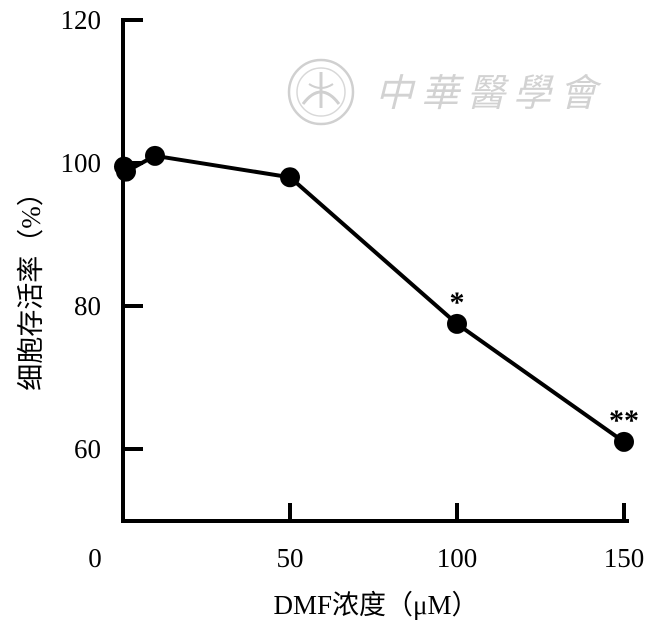 This screenshot has width=659, height=633. I want to click on x-tick-label: 100, so click(457, 558).